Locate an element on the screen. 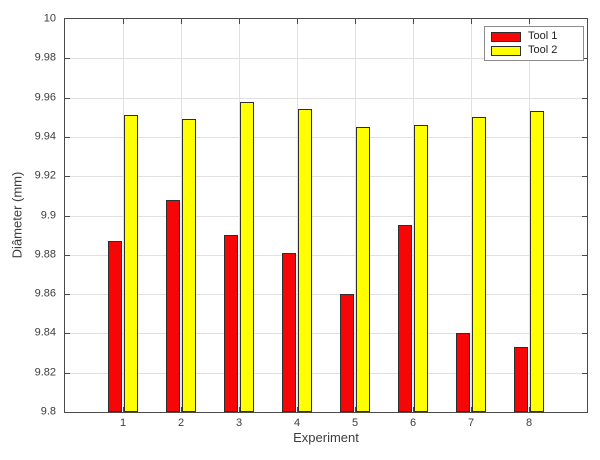 The width and height of the screenshot is (600, 460). y-axis-tick-label: 9.94 is located at coordinates (45, 136).